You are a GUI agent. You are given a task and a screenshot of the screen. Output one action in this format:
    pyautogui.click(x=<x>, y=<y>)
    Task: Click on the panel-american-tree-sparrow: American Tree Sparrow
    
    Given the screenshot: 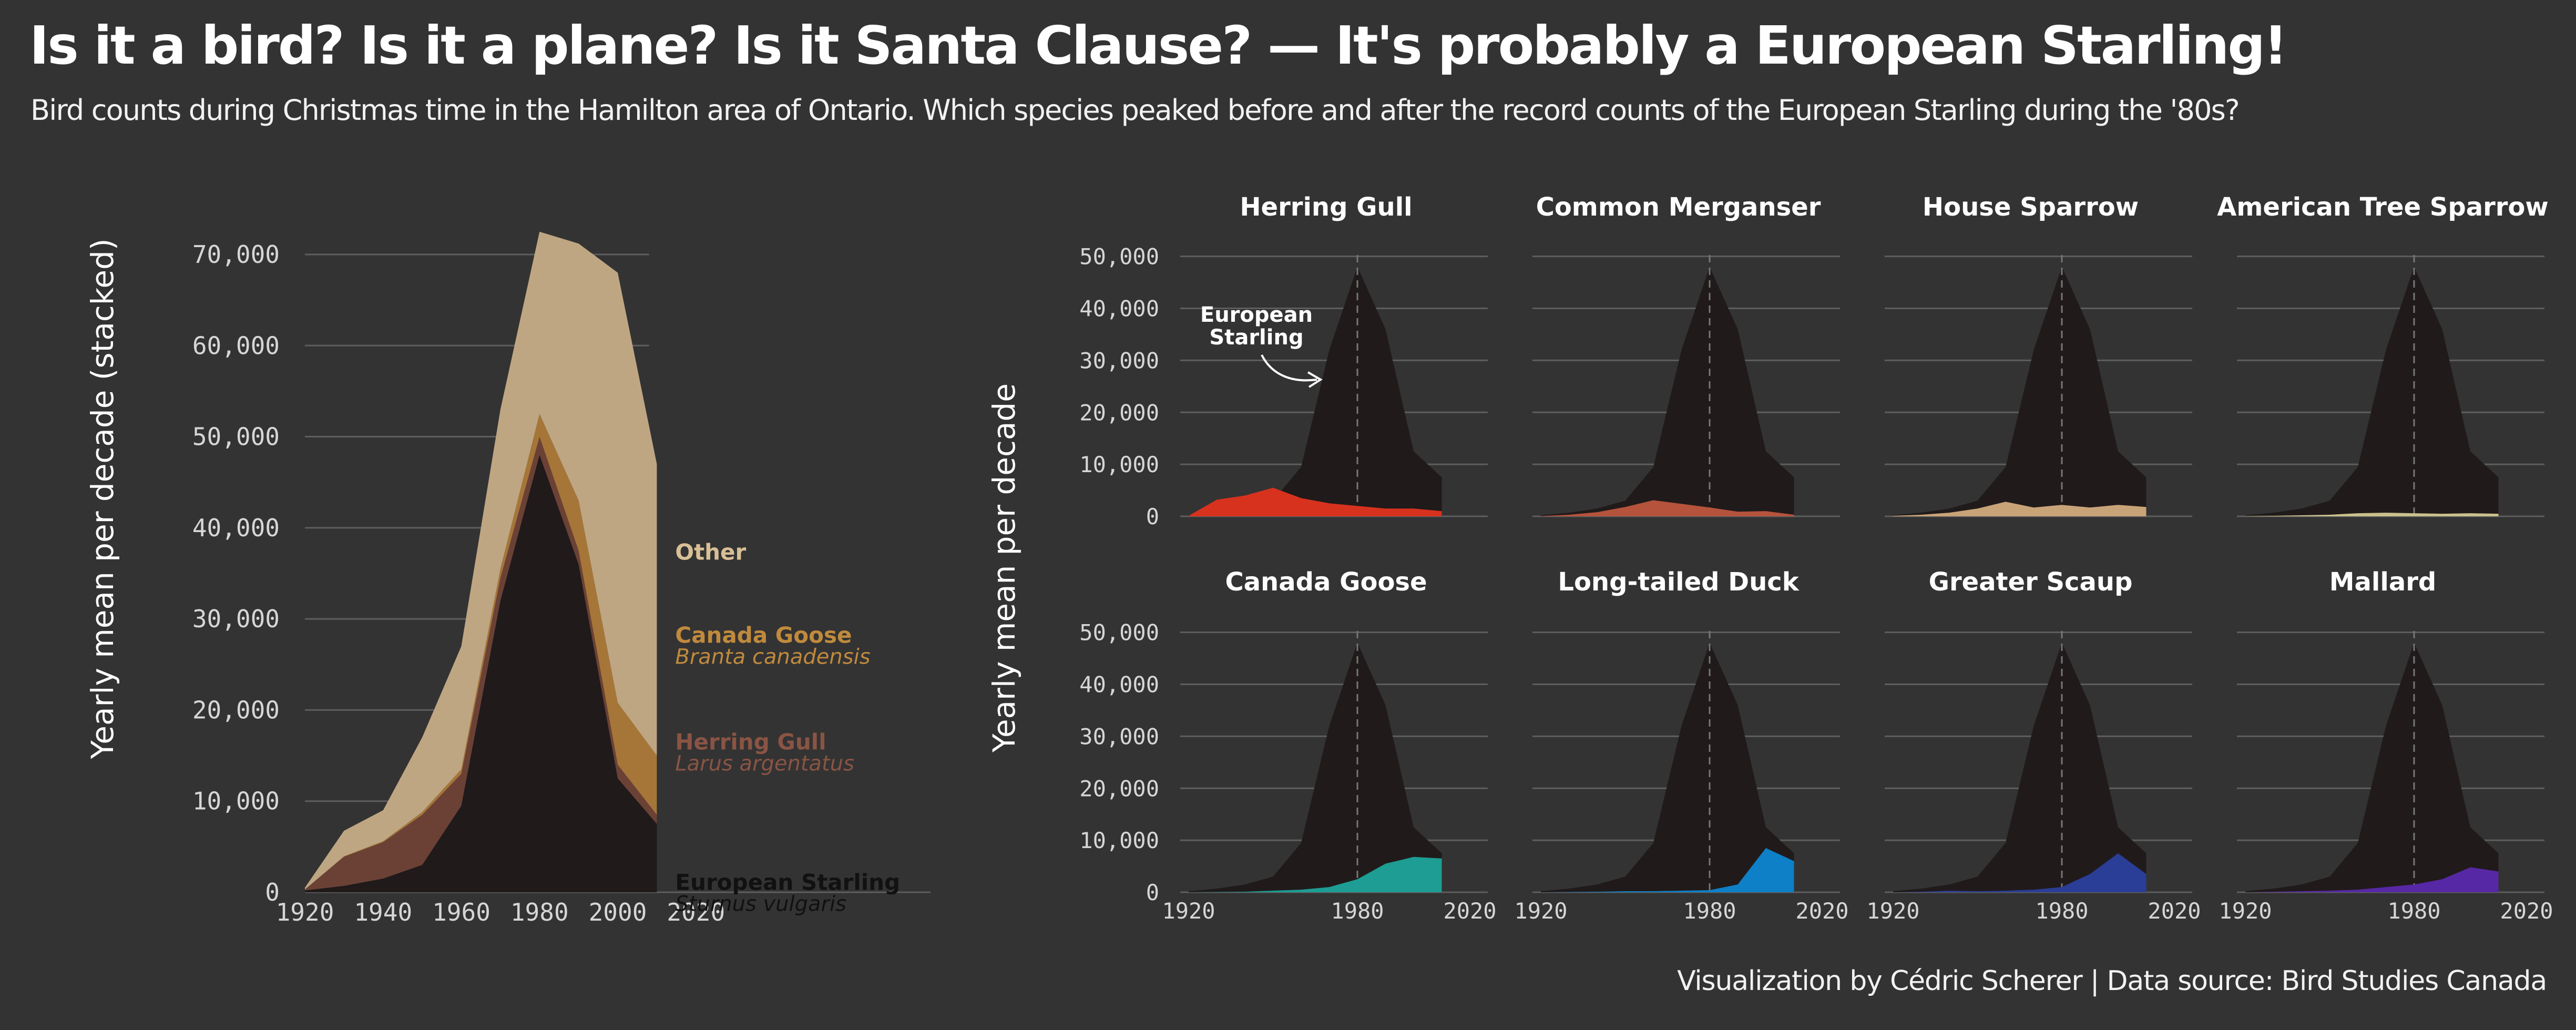 What is the action you would take?
    pyautogui.click(x=2383, y=354)
    